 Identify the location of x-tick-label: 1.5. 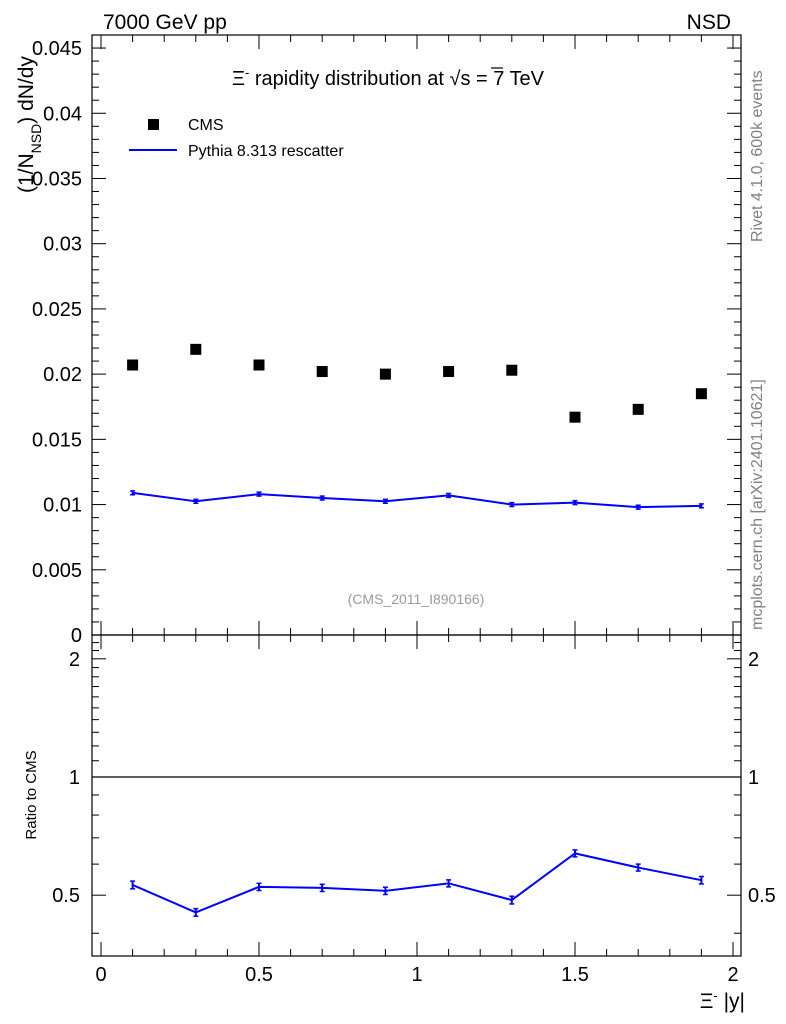
(575, 975).